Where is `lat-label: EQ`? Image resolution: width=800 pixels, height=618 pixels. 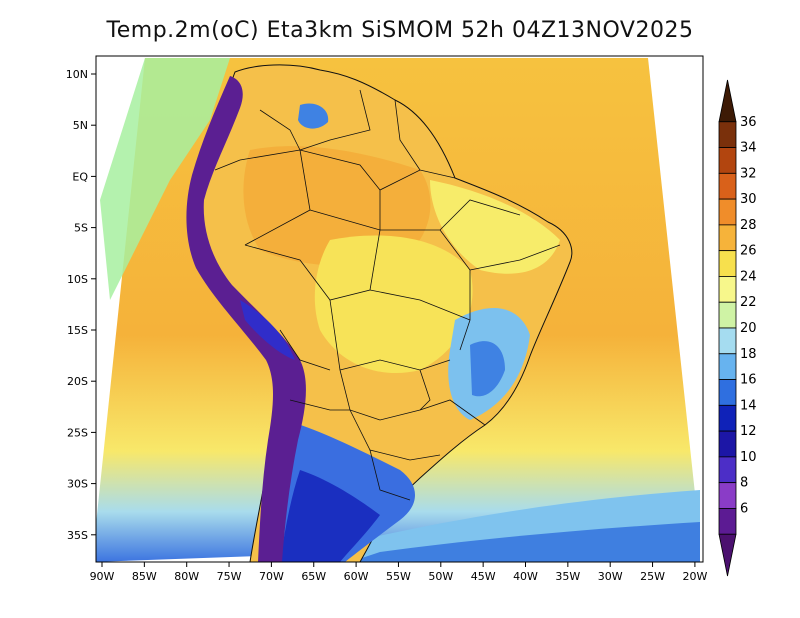 lat-label: EQ is located at coordinates (80, 176).